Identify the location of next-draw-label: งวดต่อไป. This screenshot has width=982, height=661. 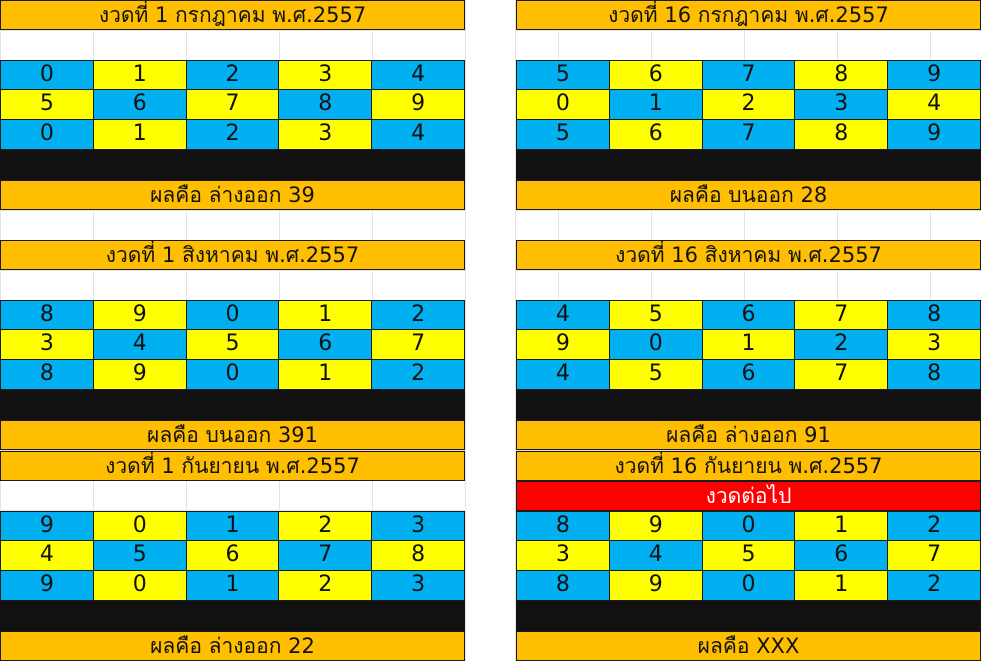
(748, 496).